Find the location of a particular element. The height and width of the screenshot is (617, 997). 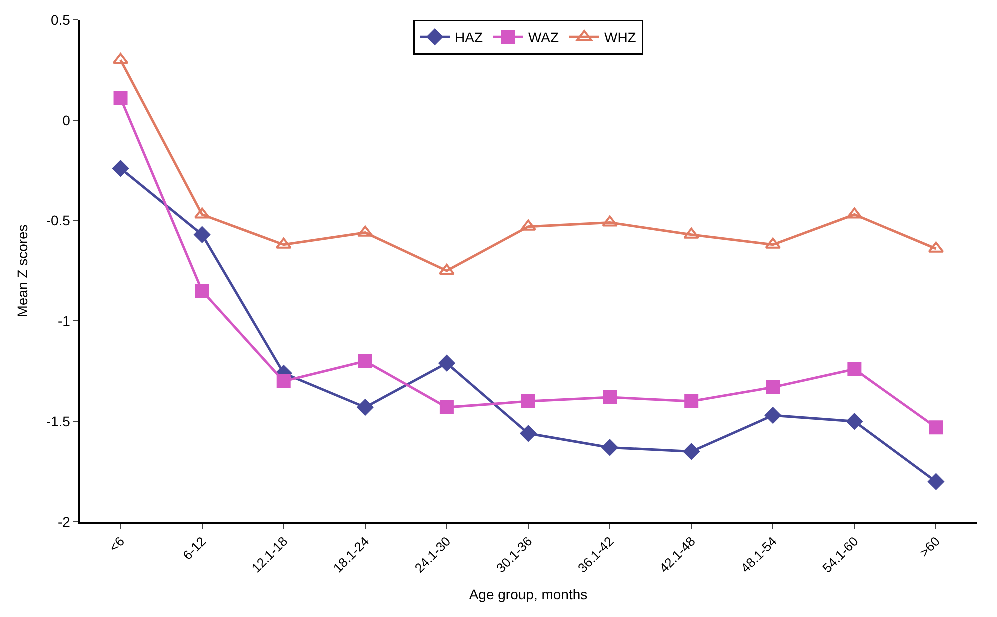

y-tick-label: 0 is located at coordinates (66, 120).